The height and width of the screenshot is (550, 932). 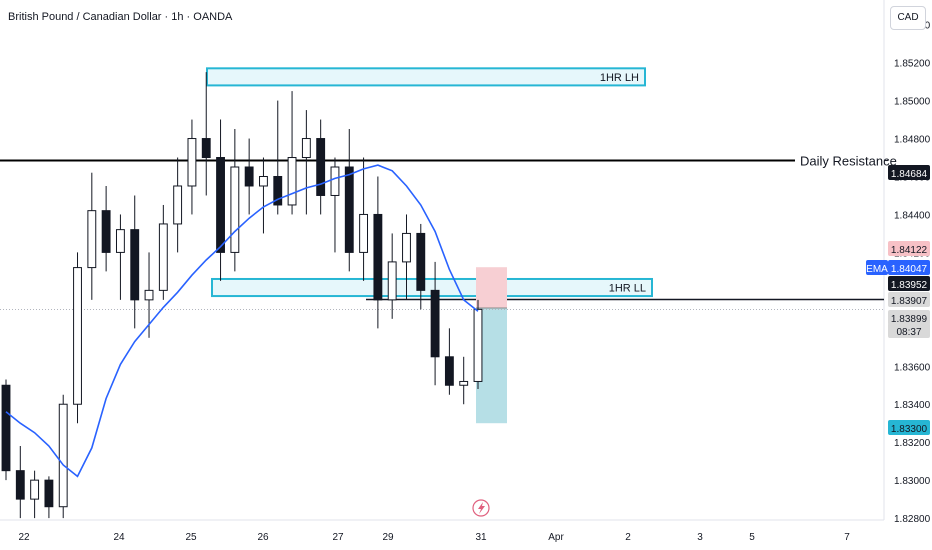 I want to click on y-tick-label: 1.82800, so click(x=912, y=519).